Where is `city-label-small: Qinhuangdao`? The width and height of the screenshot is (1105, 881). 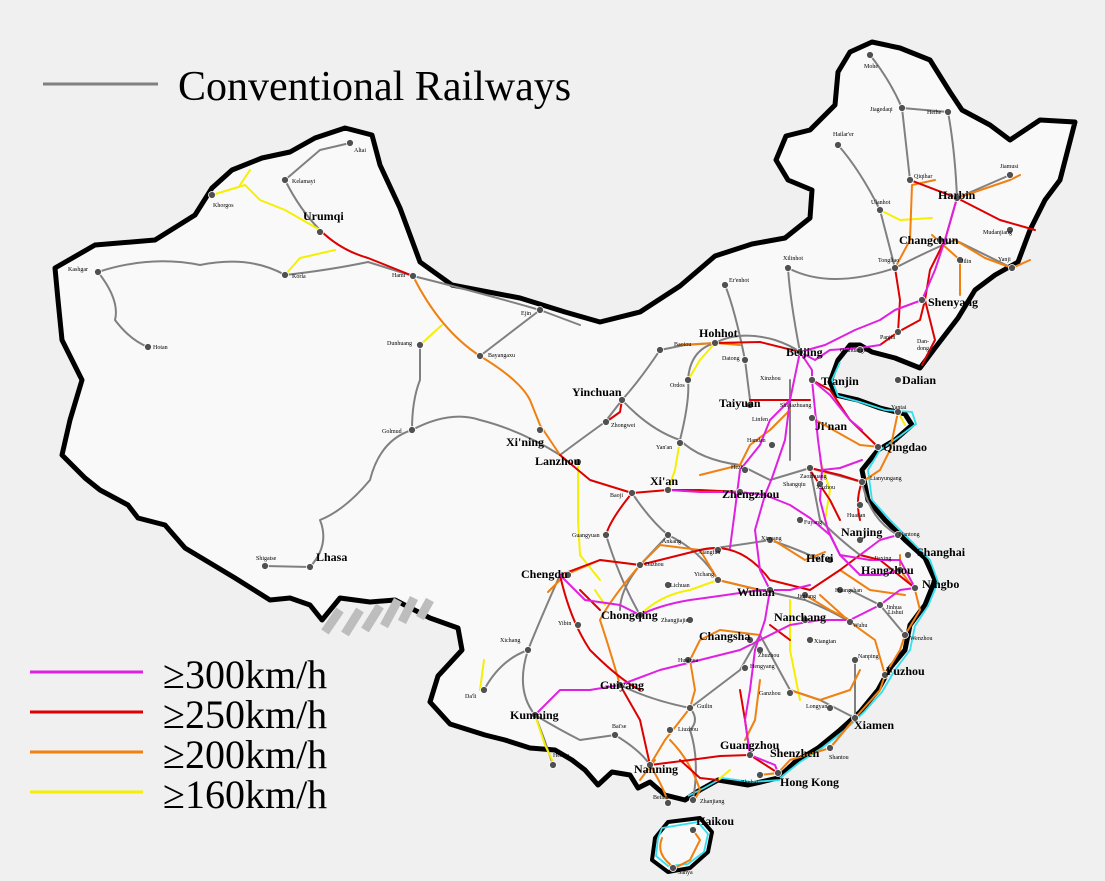 city-label-small: Qinhuangdao is located at coordinates (856, 351).